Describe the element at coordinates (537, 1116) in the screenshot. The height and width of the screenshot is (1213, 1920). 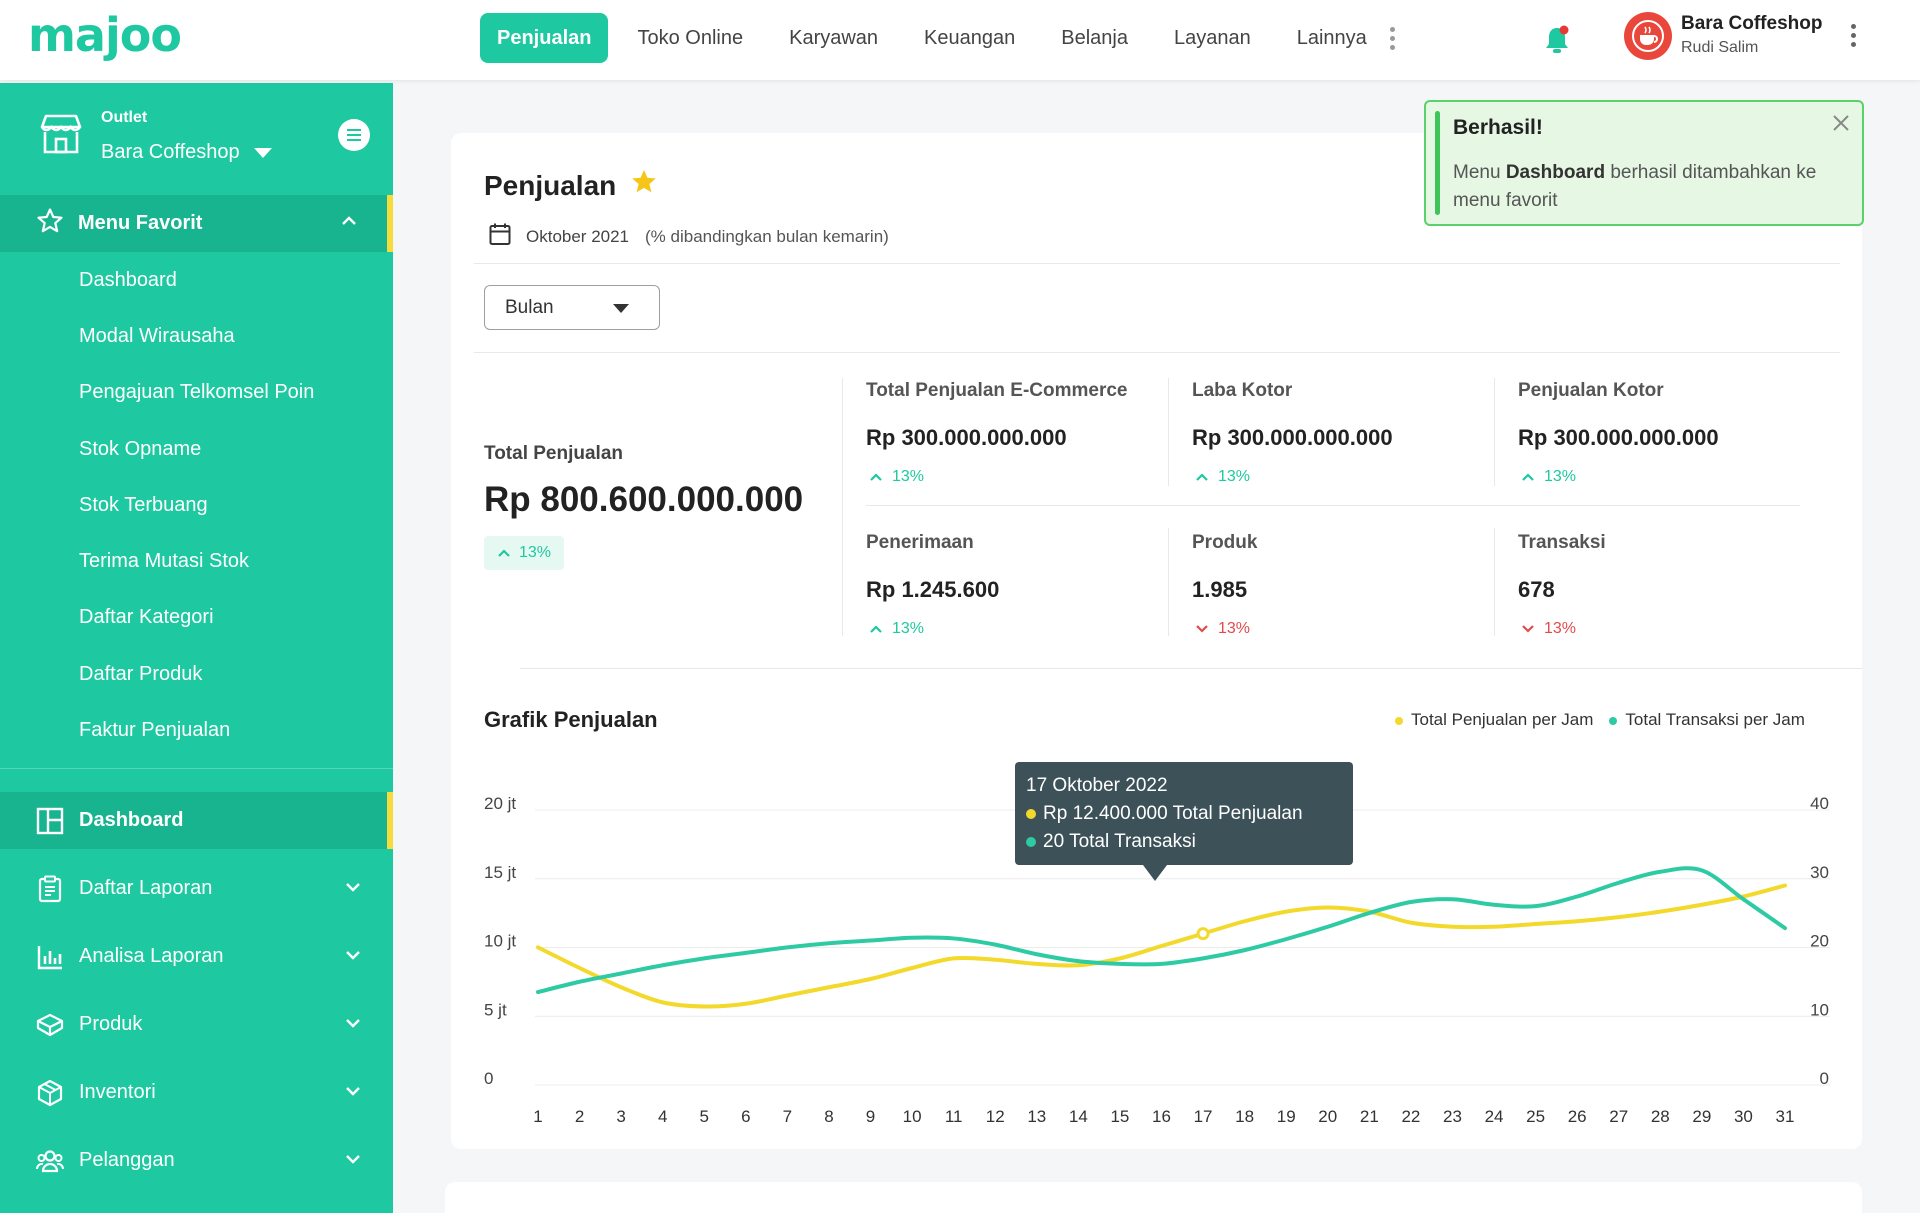
I see `x-tick: 1` at that location.